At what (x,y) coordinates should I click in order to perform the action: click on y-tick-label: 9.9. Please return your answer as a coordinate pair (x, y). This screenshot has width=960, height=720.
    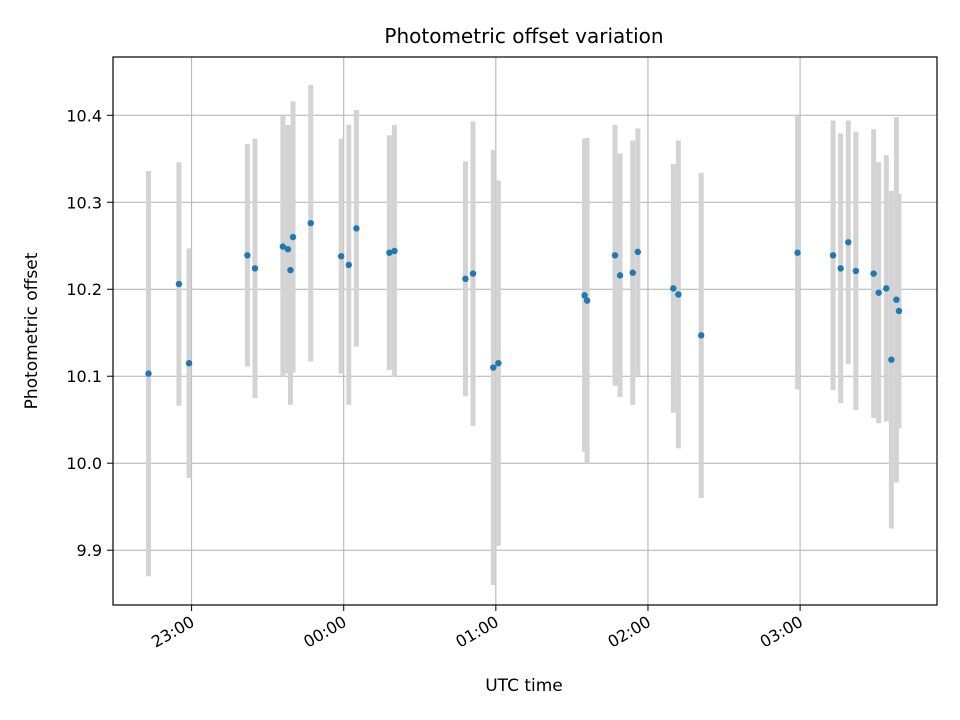
    Looking at the image, I should click on (89, 550).